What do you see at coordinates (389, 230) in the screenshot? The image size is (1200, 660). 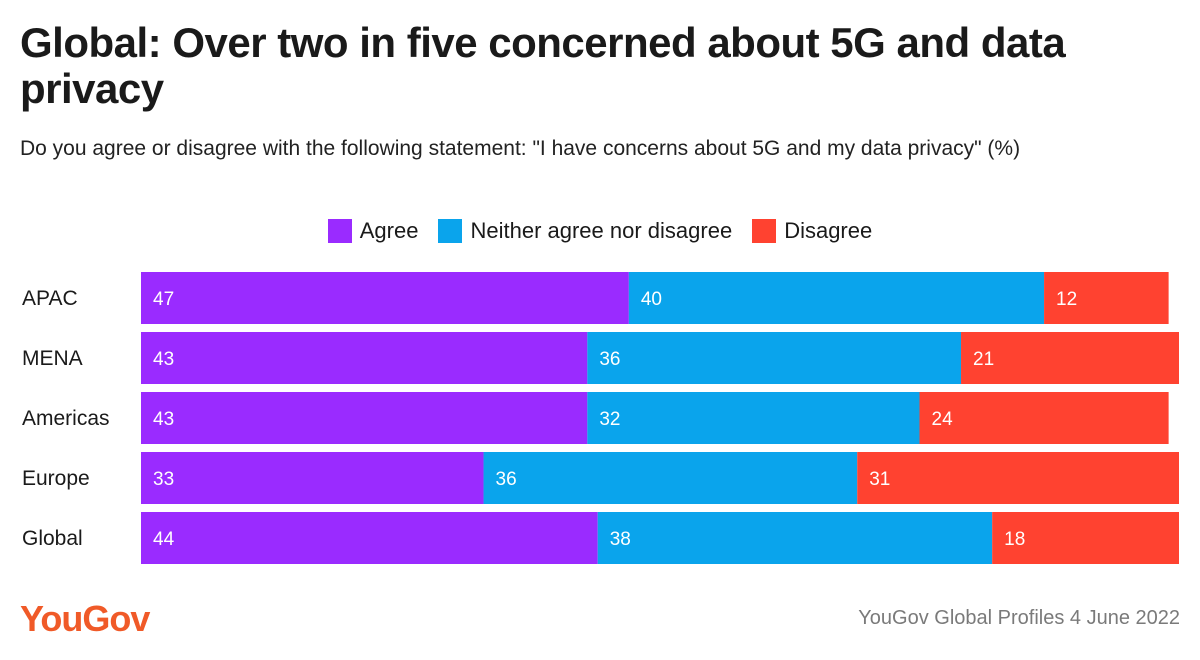 I see `legend-label-agree: Agree` at bounding box center [389, 230].